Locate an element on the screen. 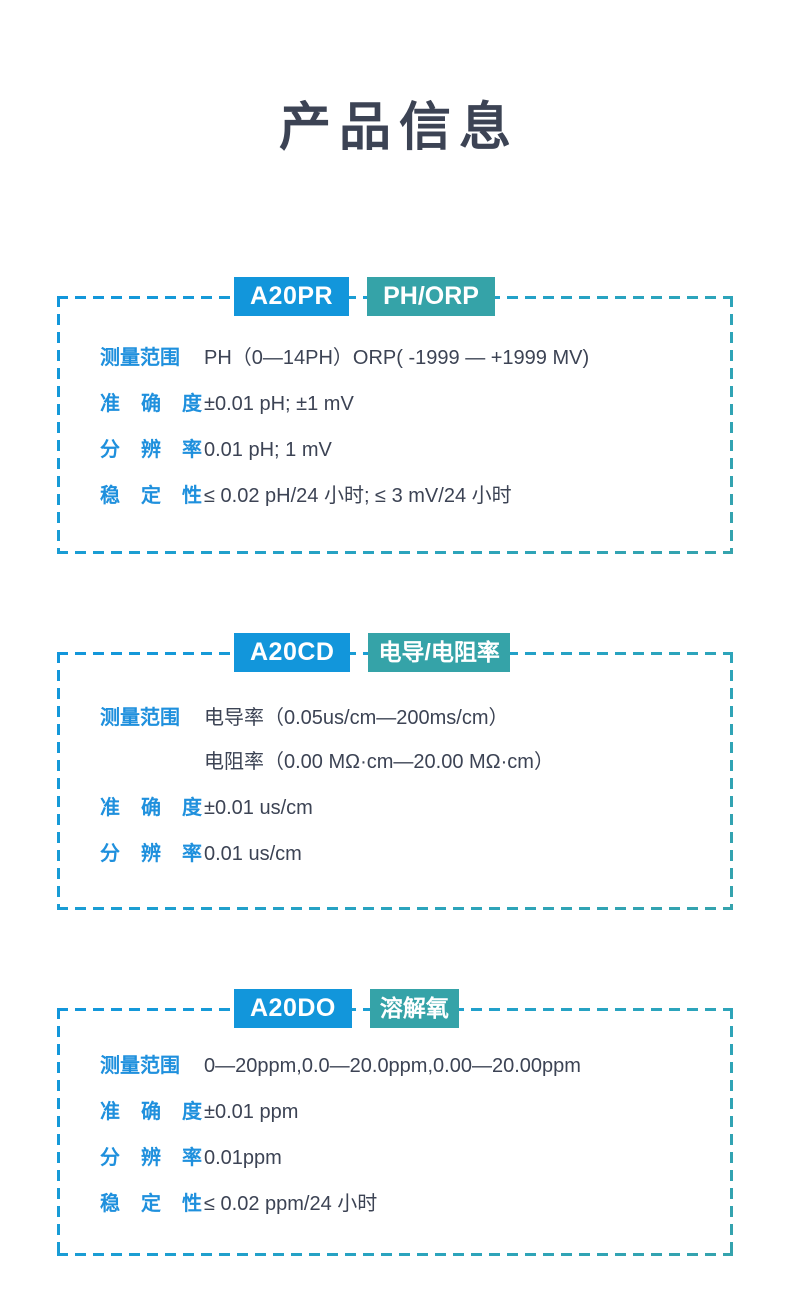 This screenshot has width=790, height=1300. spec-row: 稳定性 ≤ 0.02 pH/24 小时; ≤ 3 mV/24 小时 is located at coordinates (404, 496).